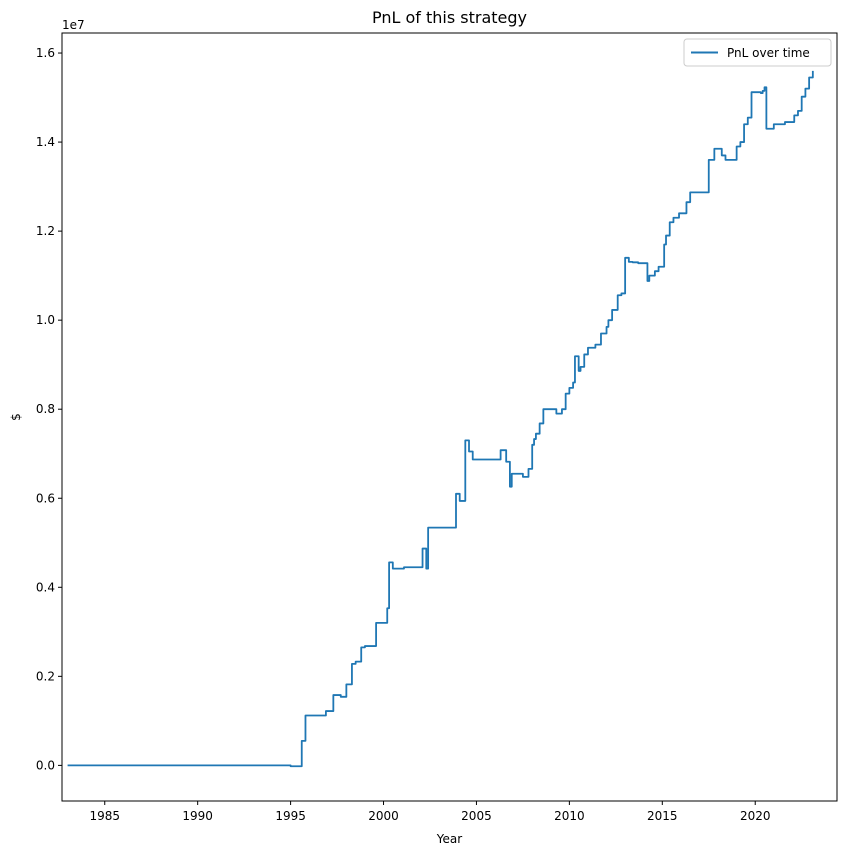  What do you see at coordinates (16, 417) in the screenshot?
I see `y-axis-label: $` at bounding box center [16, 417].